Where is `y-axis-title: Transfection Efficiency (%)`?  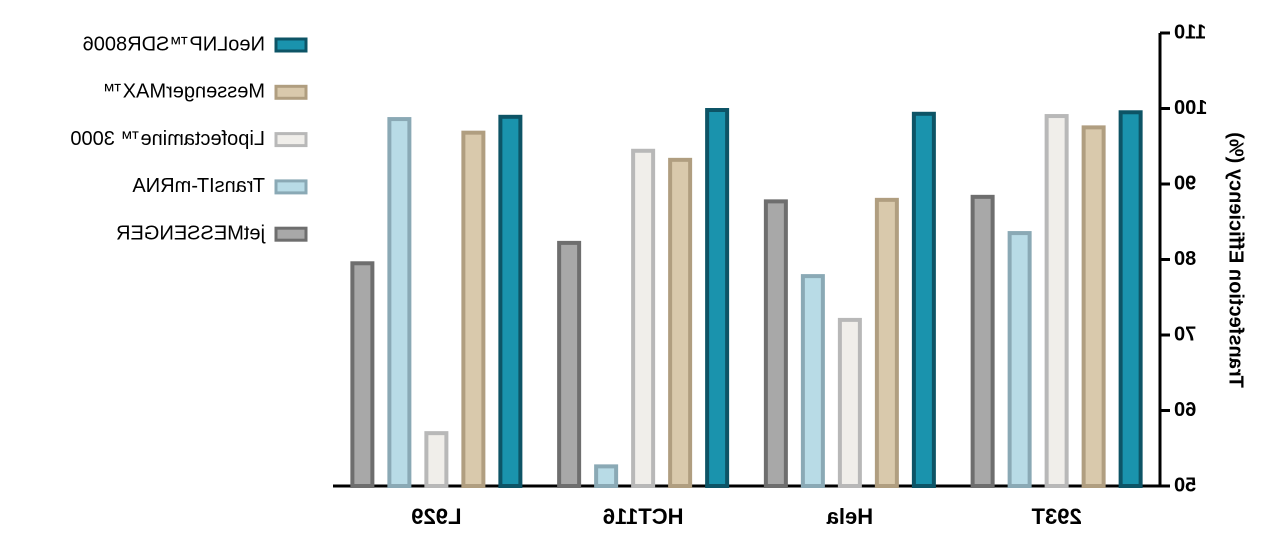
y-axis-title: Transfection Efficiency (%) is located at coordinates (1236, 260).